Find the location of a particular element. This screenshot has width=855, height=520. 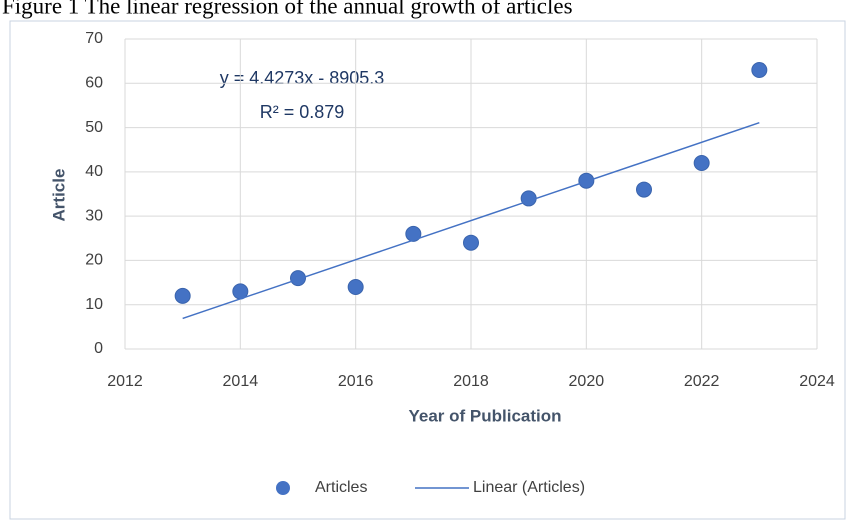

y-tick-label: 50 is located at coordinates (94, 127).